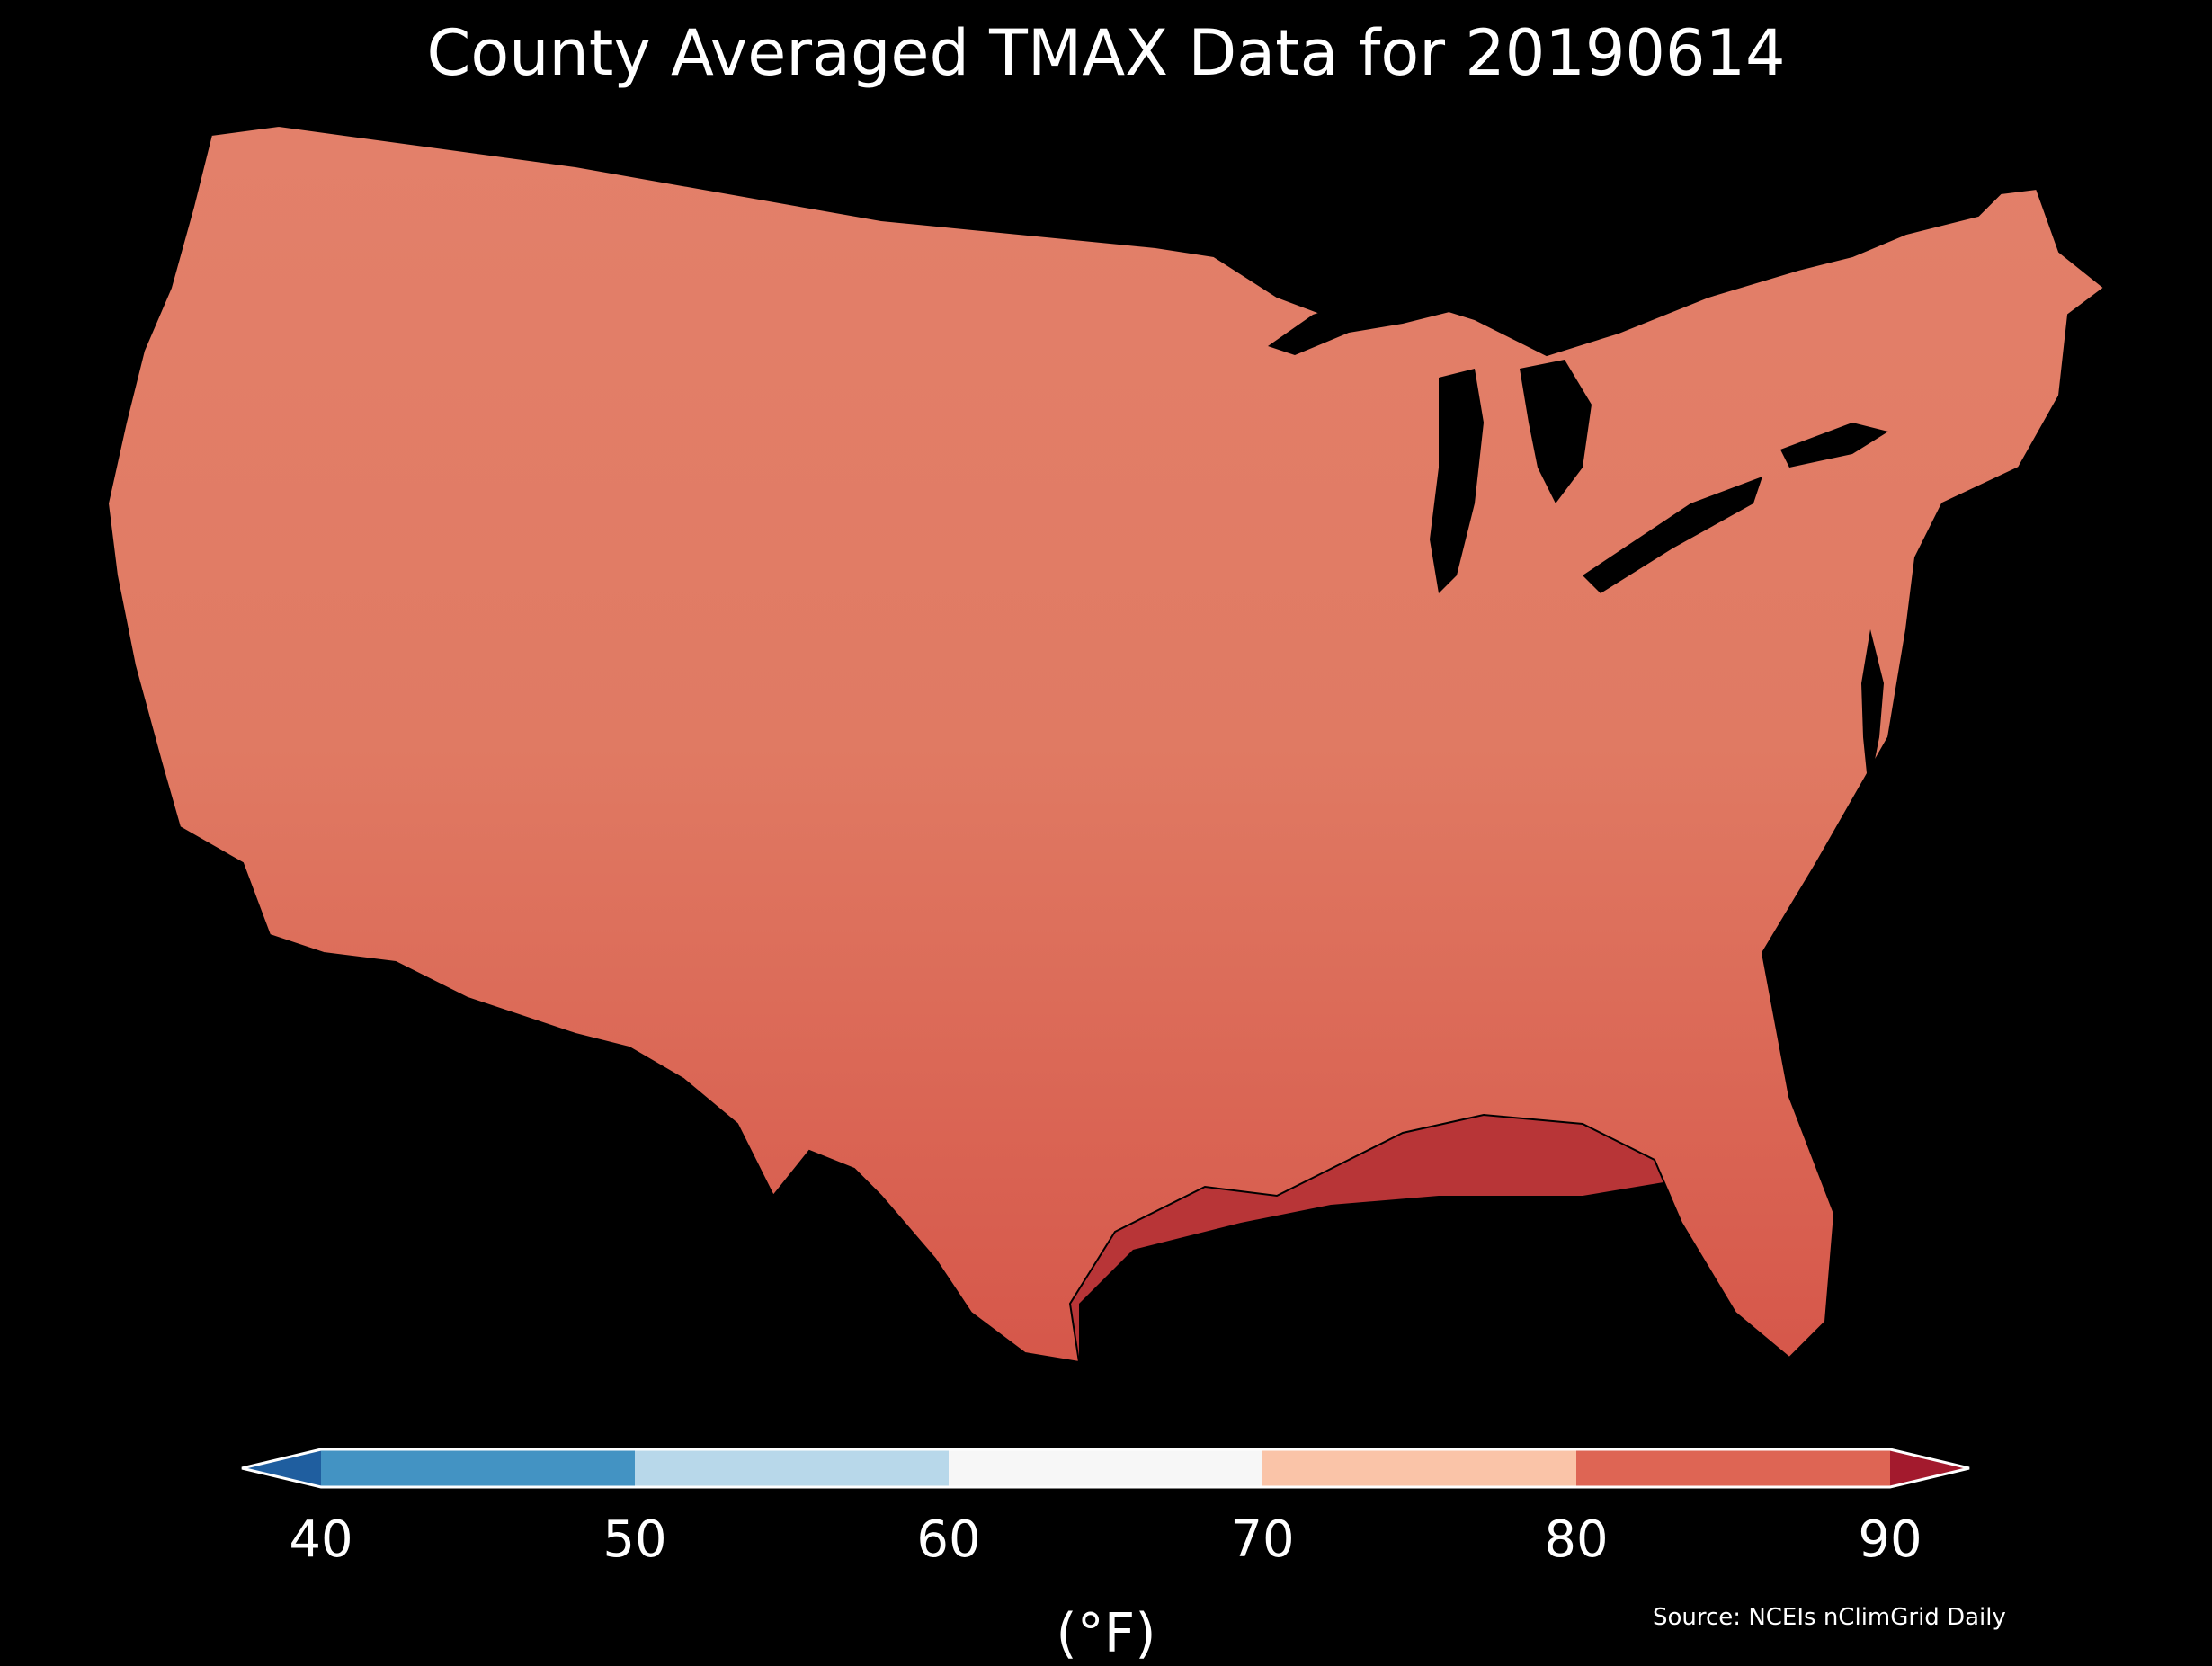 This screenshot has height=1666, width=2212. Describe the element at coordinates (1829, 1617) in the screenshot. I see `source-credit: Source: NCEIs nClimGrid Daily` at that location.